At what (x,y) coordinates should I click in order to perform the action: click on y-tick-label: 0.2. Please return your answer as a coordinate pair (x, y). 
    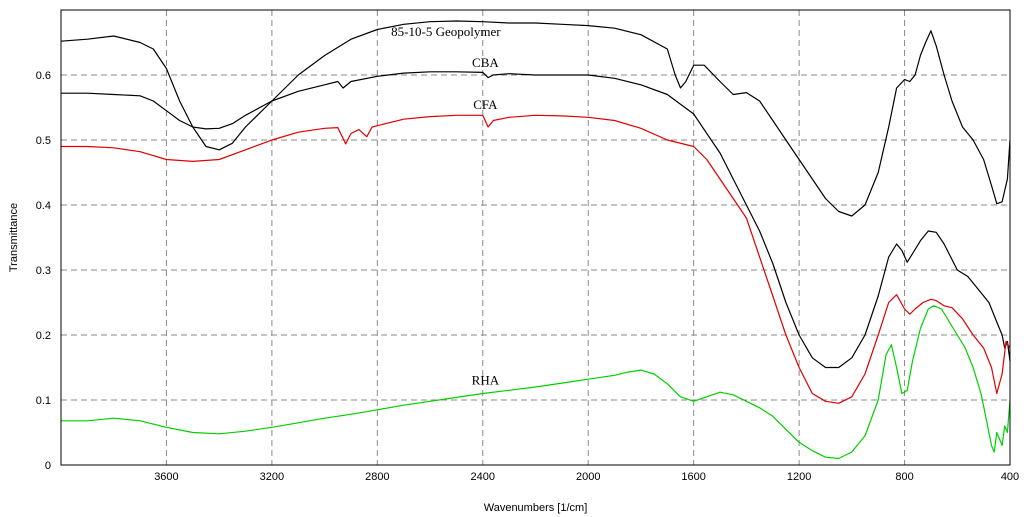
    Looking at the image, I should click on (43, 336).